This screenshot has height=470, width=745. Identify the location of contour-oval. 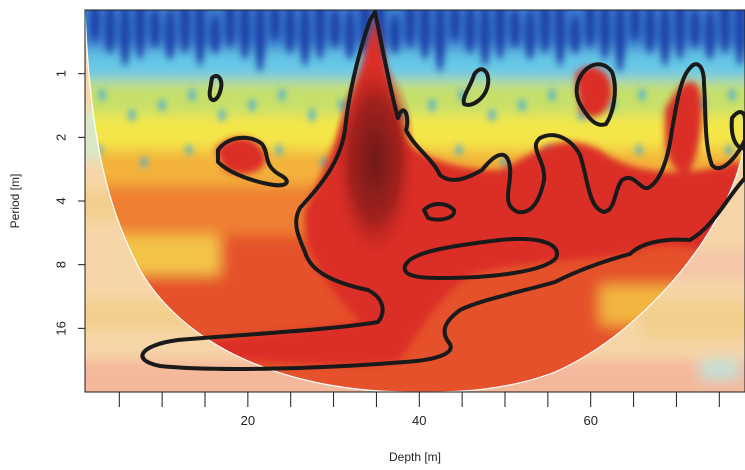
(480, 258).